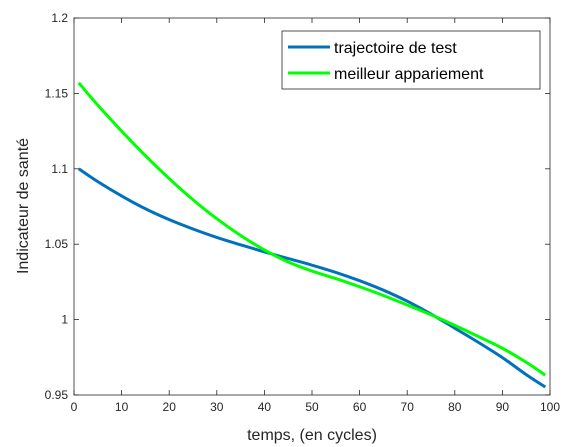 The width and height of the screenshot is (572, 447). I want to click on y-tick-label: 1.2, so click(59, 18).